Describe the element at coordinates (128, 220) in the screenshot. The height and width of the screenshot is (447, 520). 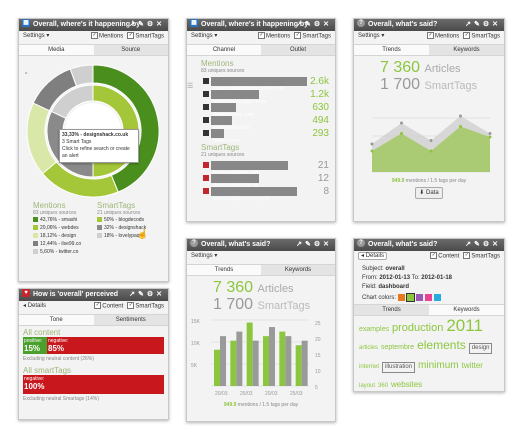
I see `legend-item: 50% - blogdecods` at that location.